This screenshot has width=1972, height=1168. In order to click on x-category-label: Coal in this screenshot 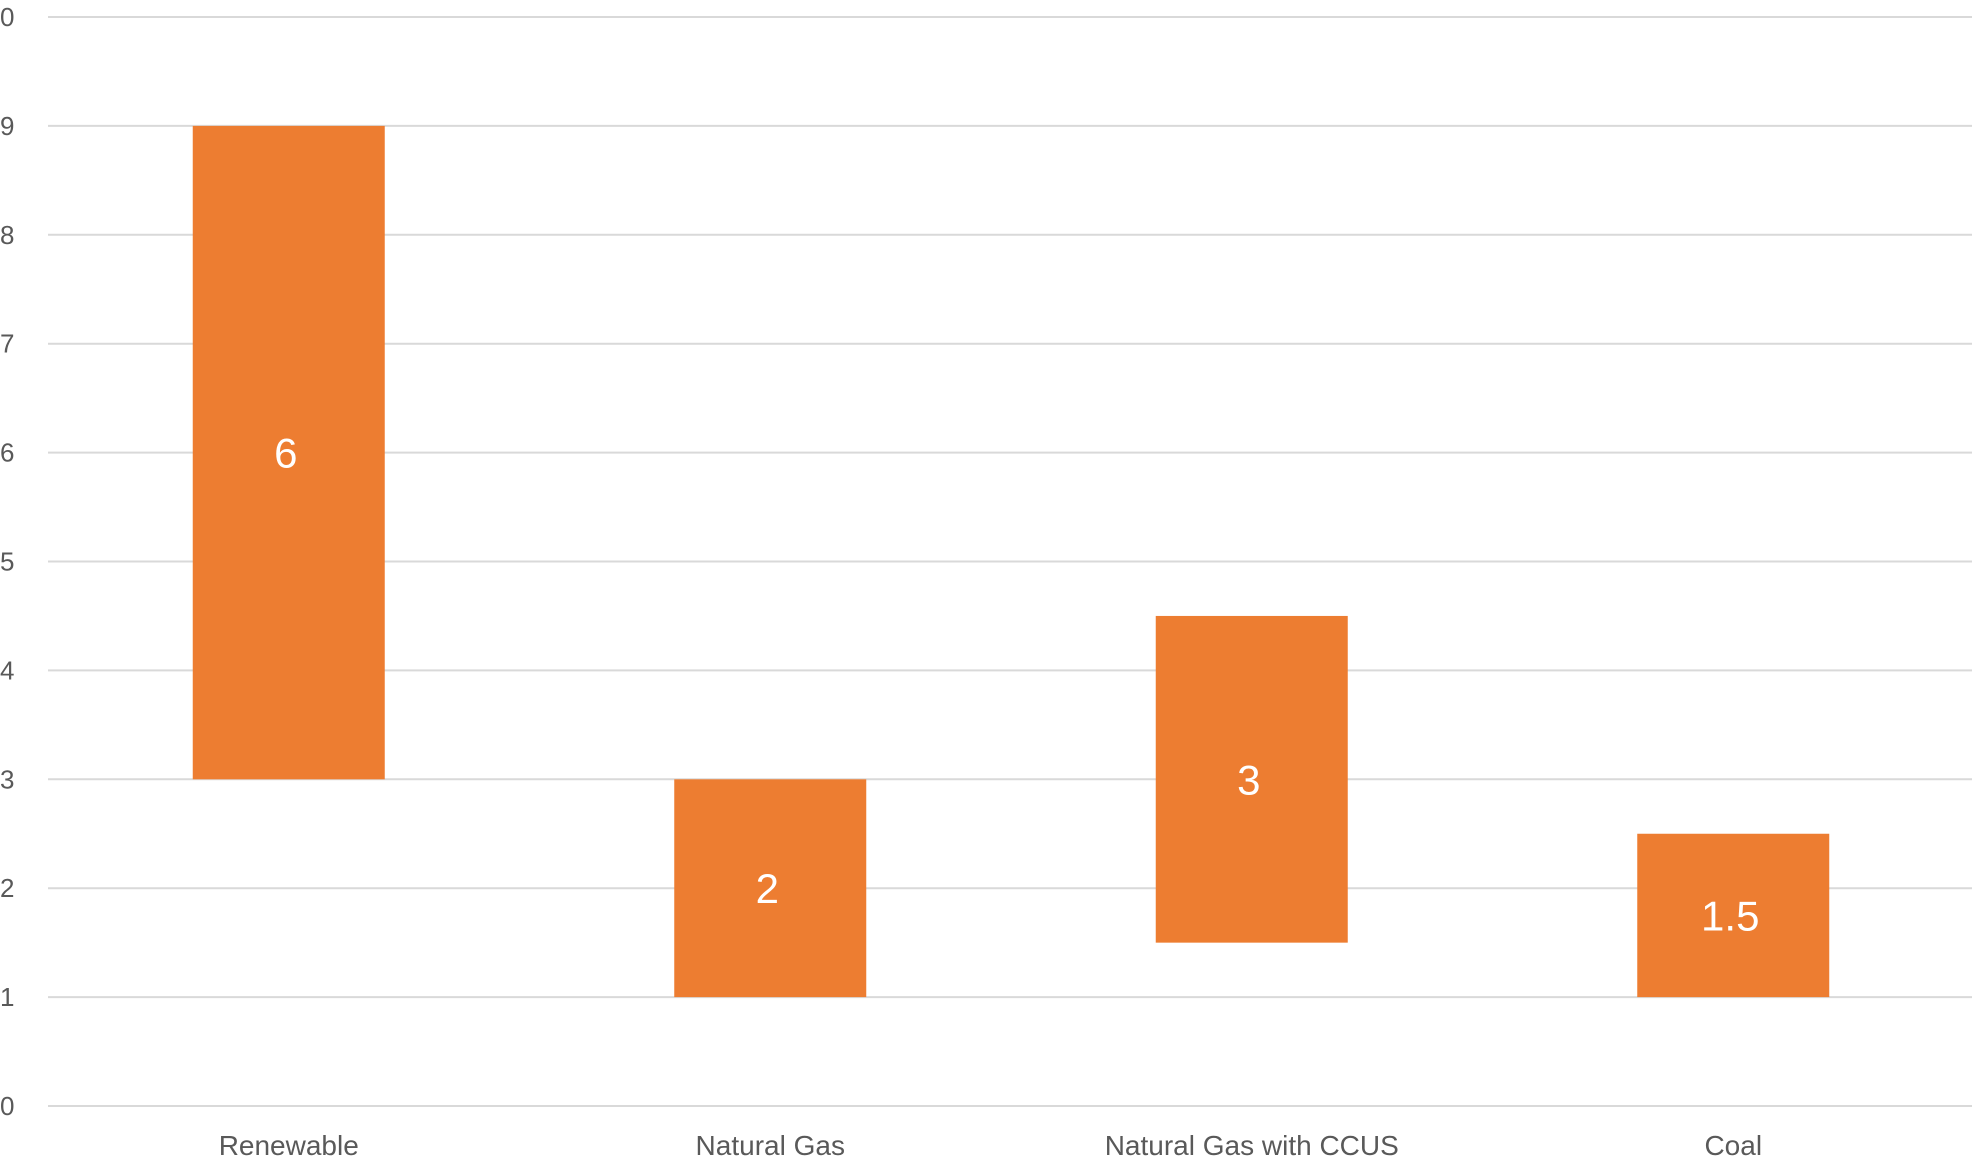, I will do `click(1733, 1145)`.